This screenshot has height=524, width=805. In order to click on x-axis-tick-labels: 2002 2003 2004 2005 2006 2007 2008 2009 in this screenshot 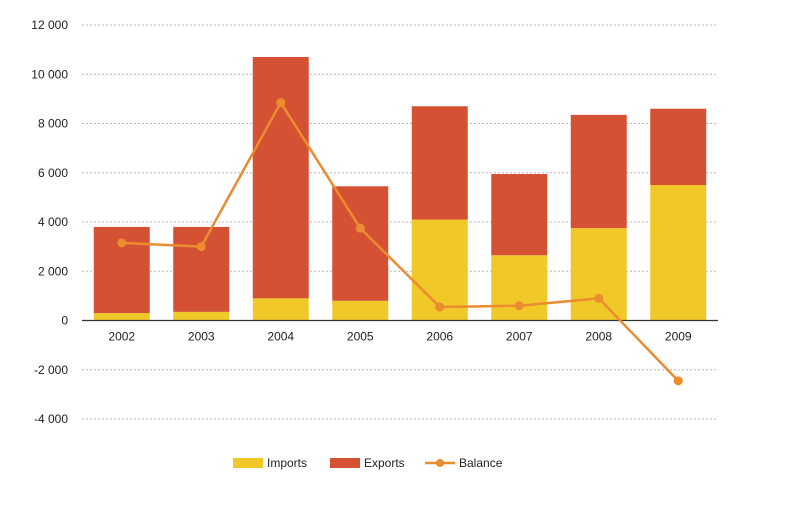, I will do `click(400, 337)`.